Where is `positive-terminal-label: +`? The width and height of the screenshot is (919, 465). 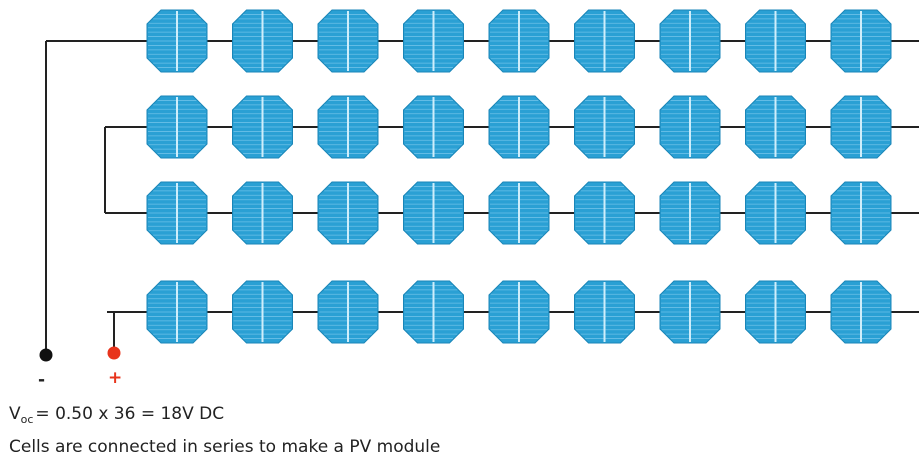
positive-terminal-label: + is located at coordinates (115, 378).